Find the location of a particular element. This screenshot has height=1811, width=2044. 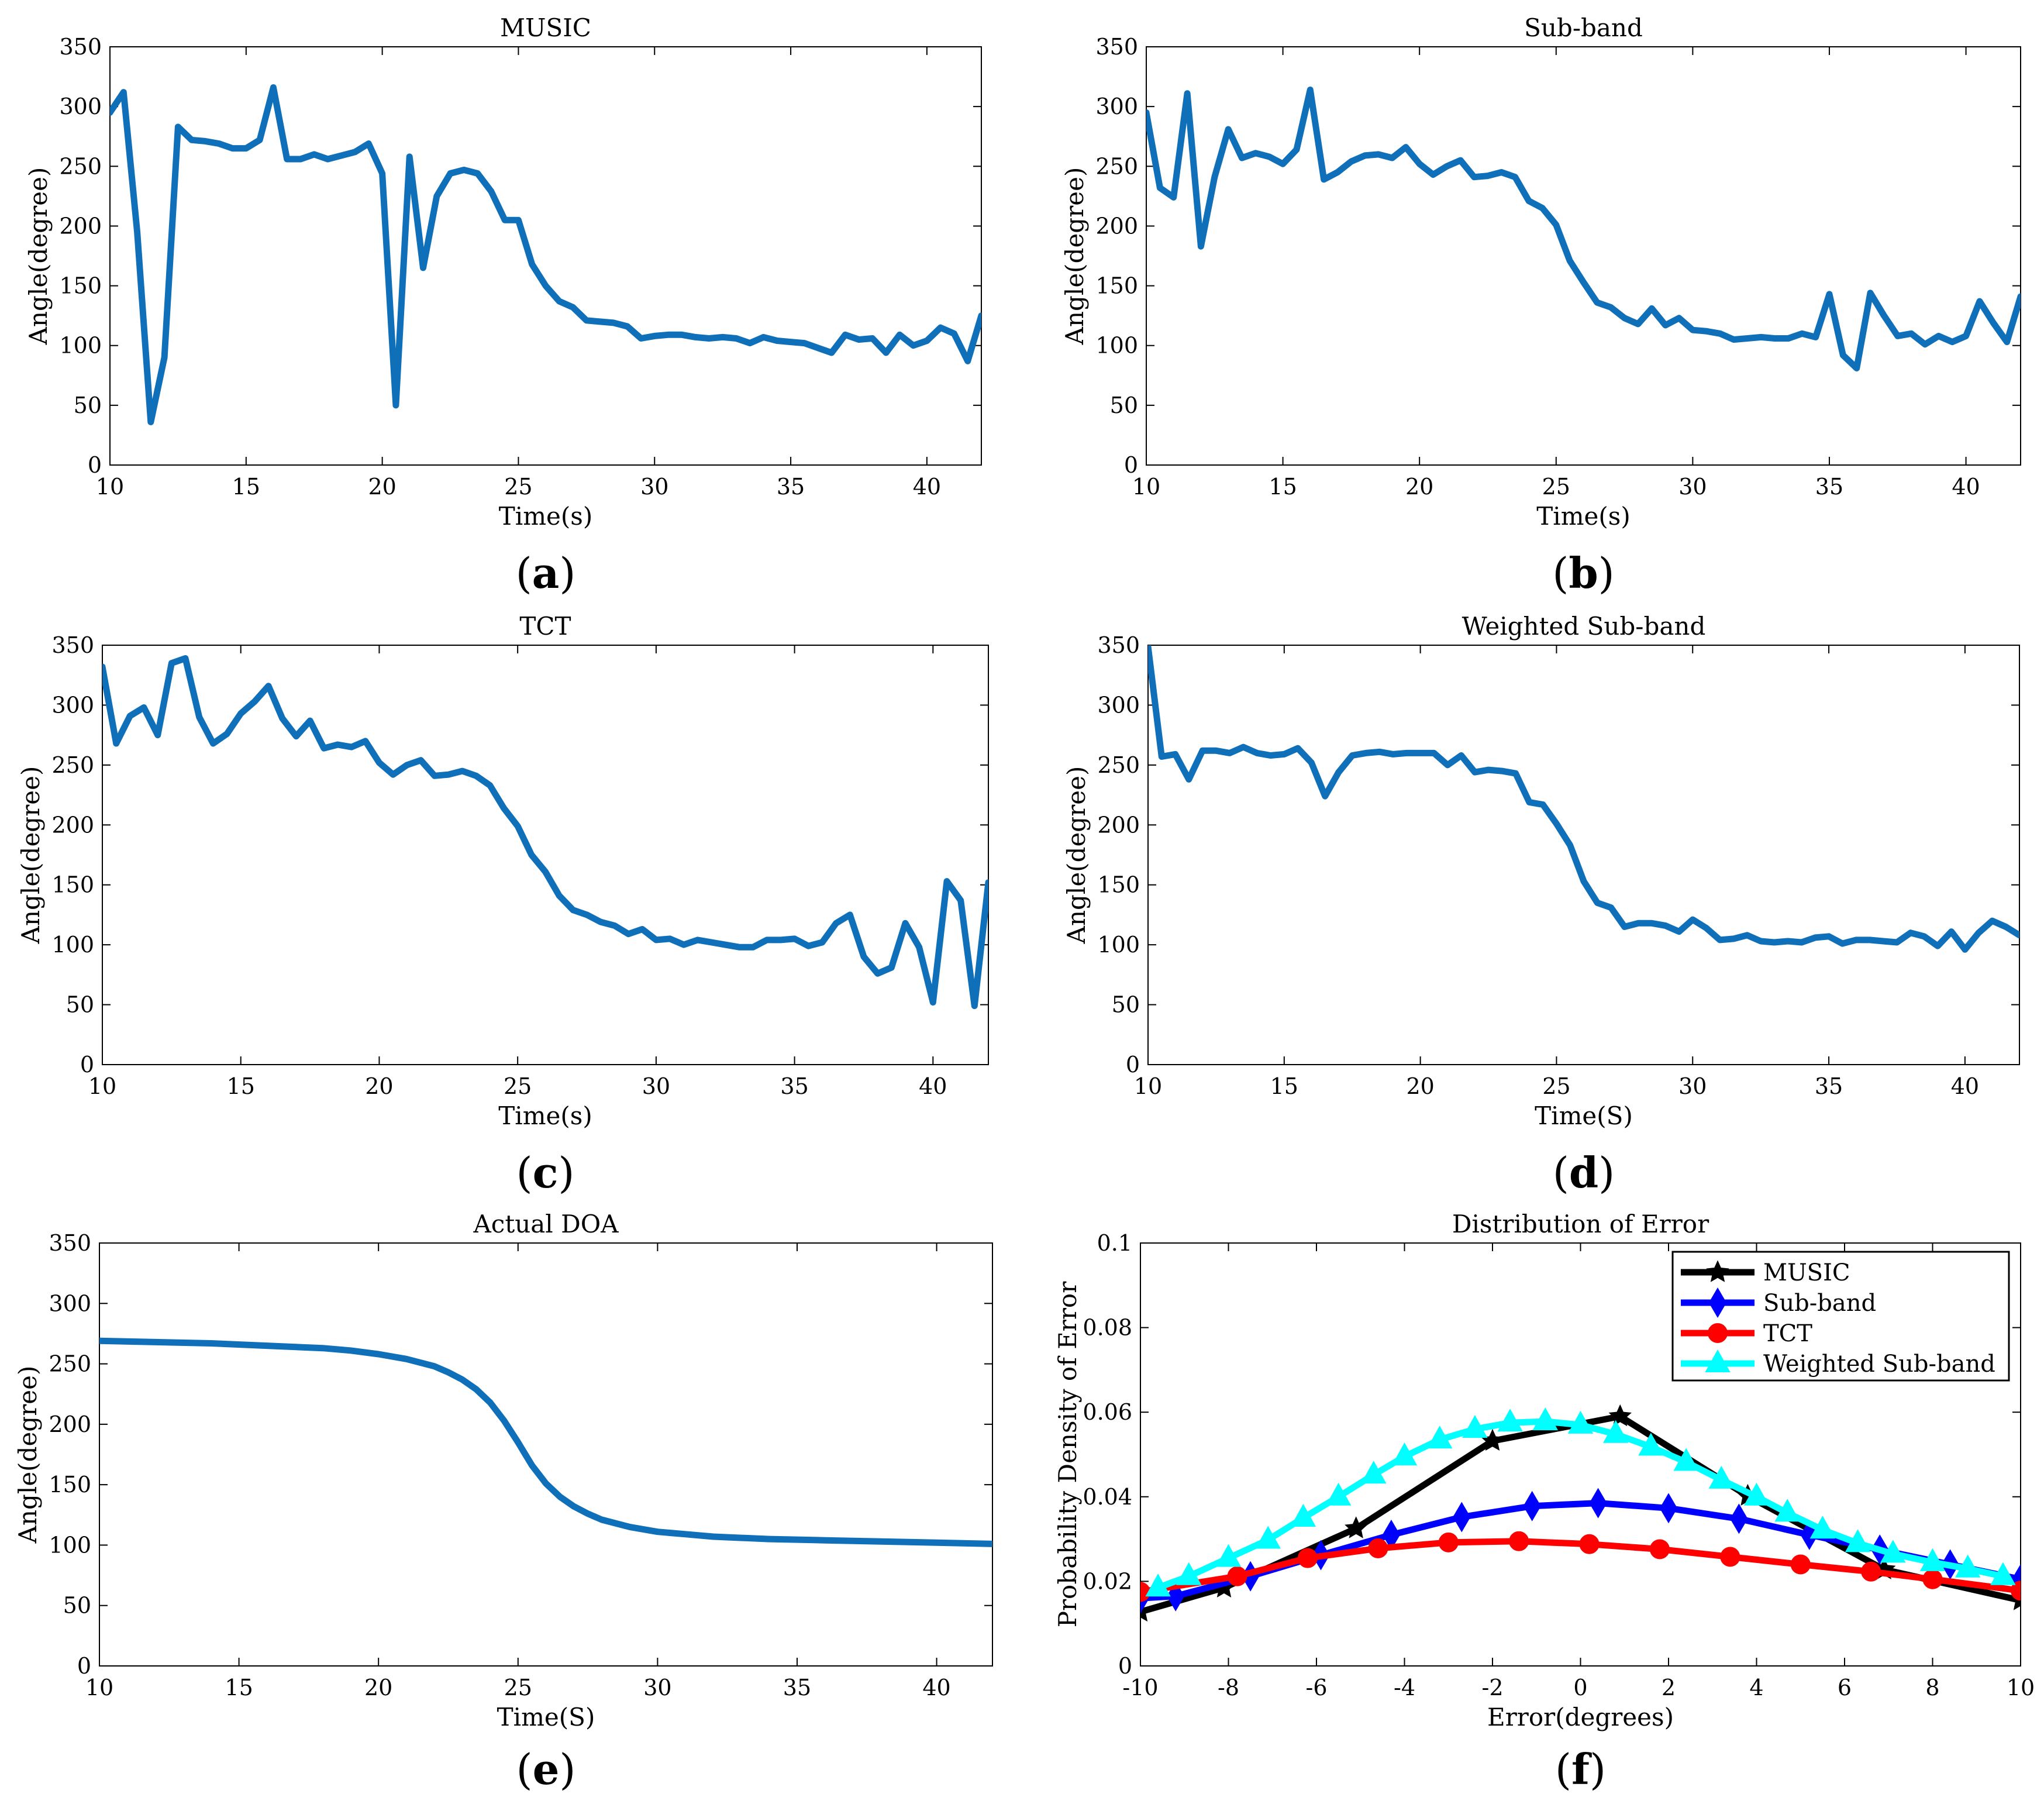

chart-title: TCT is located at coordinates (545, 626).